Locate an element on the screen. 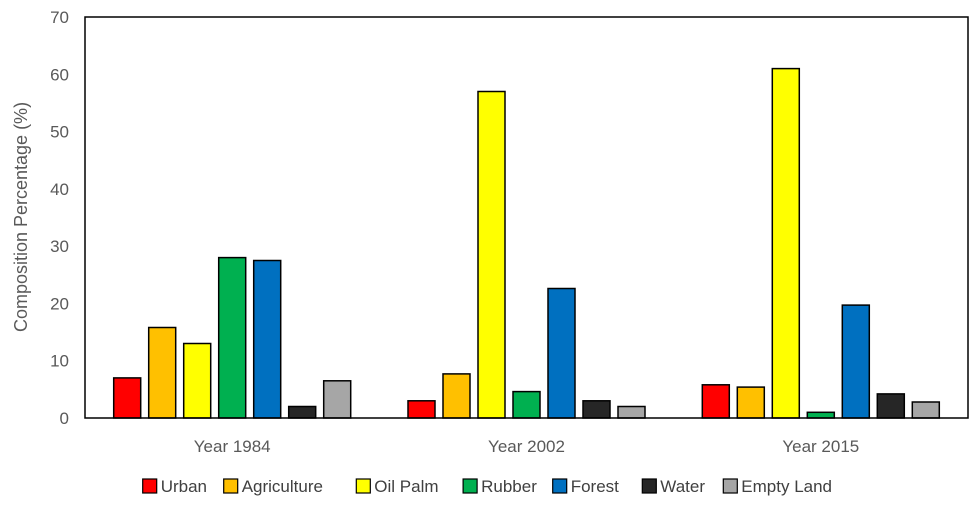 The height and width of the screenshot is (506, 970). legend-label: Water is located at coordinates (682, 486).